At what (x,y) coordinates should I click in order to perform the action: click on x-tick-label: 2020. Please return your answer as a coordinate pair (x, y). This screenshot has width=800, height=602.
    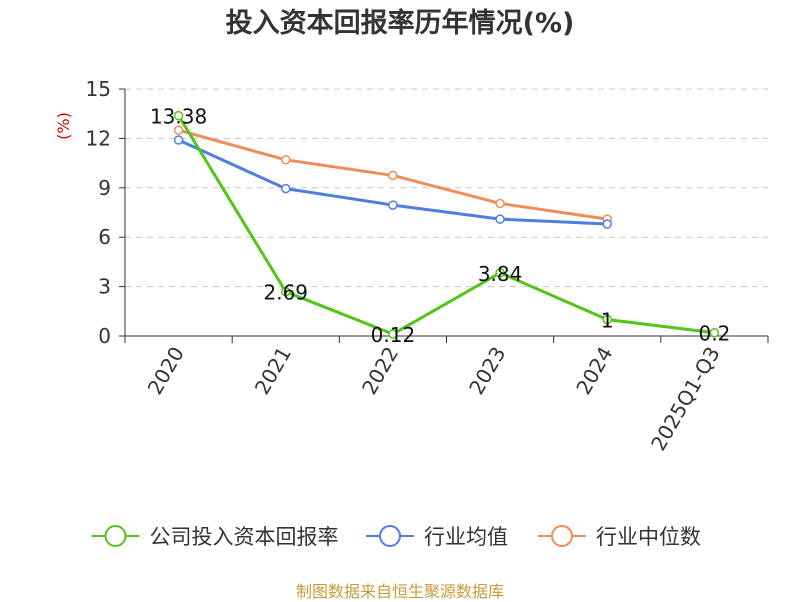
    Looking at the image, I should click on (166, 371).